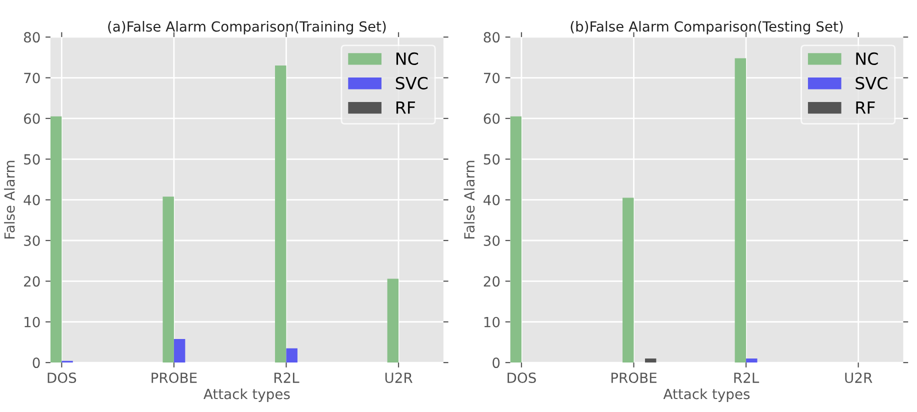  I want to click on chart-title: (b)False Alarm Comparison(Testing Set), so click(706, 27).